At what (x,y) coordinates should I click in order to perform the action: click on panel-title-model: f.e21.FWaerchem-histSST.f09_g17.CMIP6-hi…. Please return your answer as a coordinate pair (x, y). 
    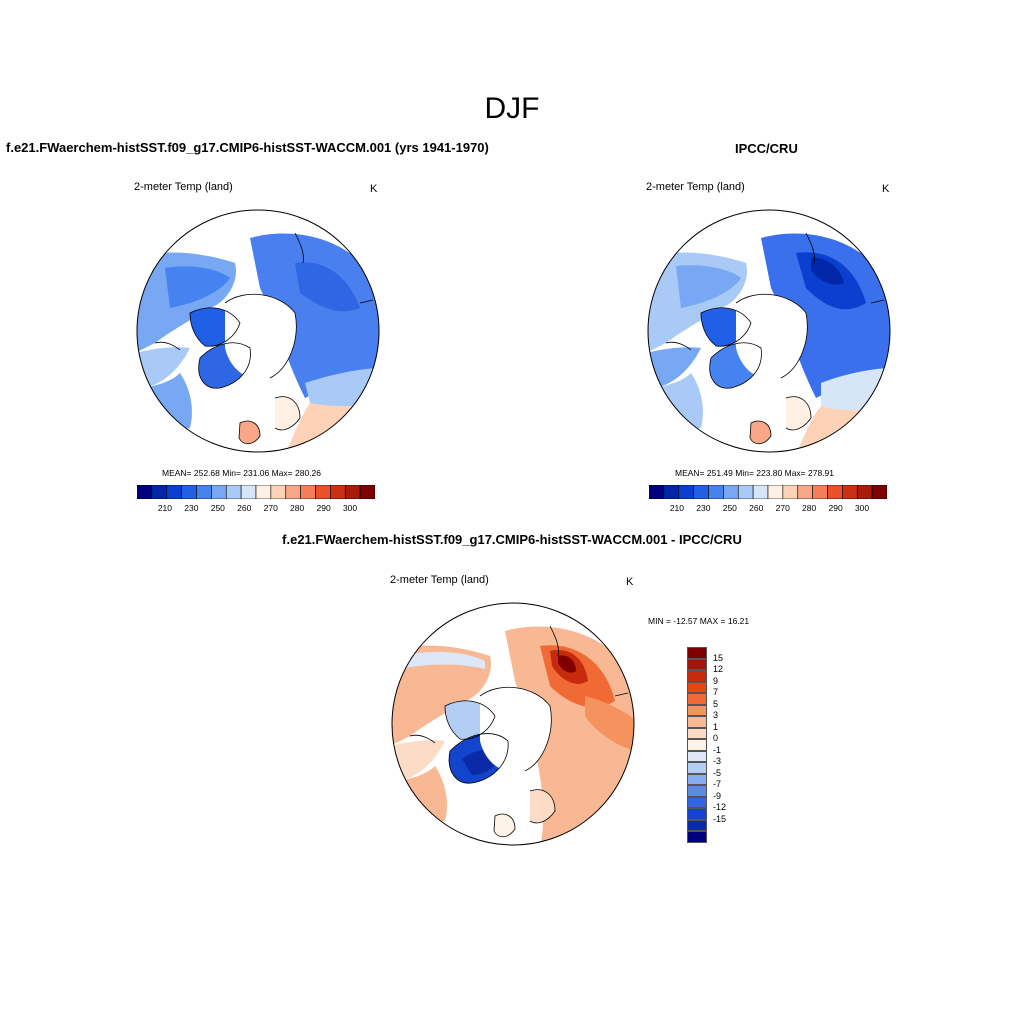
    Looking at the image, I should click on (247, 147).